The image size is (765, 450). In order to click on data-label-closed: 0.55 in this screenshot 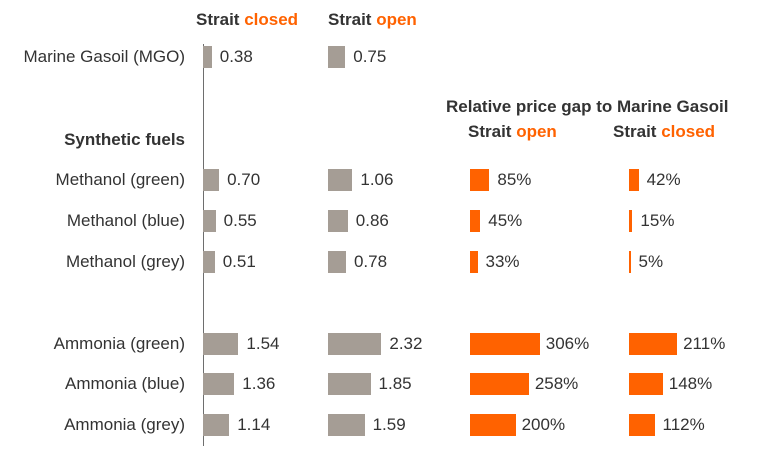, I will do `click(240, 220)`.